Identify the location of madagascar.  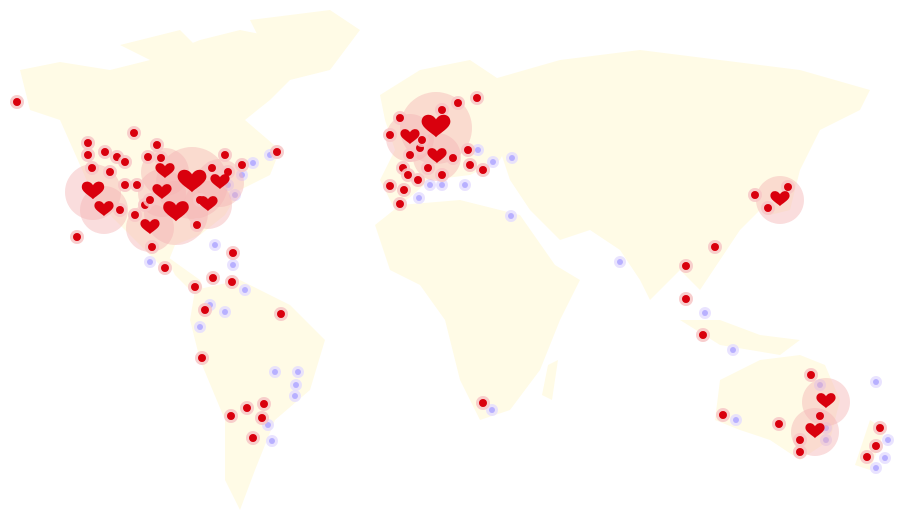
(550, 380).